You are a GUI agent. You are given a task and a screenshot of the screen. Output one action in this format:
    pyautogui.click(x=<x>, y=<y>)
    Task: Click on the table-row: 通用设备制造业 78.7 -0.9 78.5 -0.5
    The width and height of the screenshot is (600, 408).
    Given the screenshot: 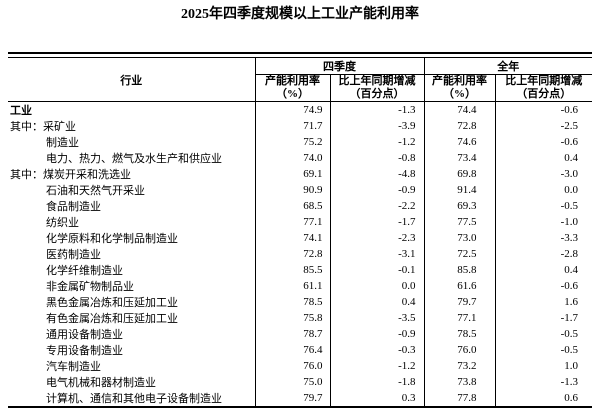 What is the action you would take?
    pyautogui.click(x=300, y=334)
    